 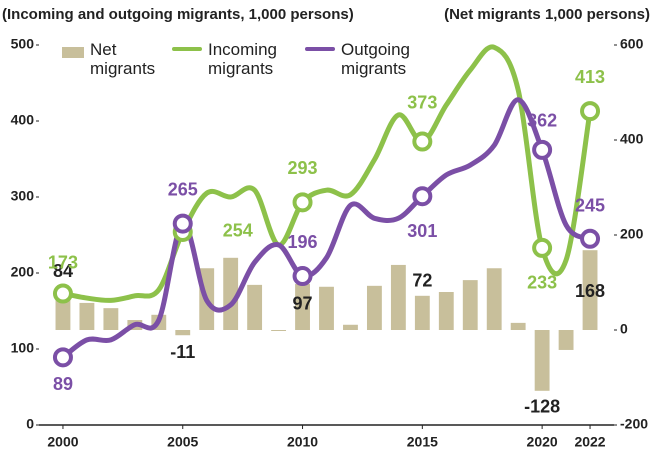 I want to click on legend-label: Outgoing migrants, so click(x=375, y=59).